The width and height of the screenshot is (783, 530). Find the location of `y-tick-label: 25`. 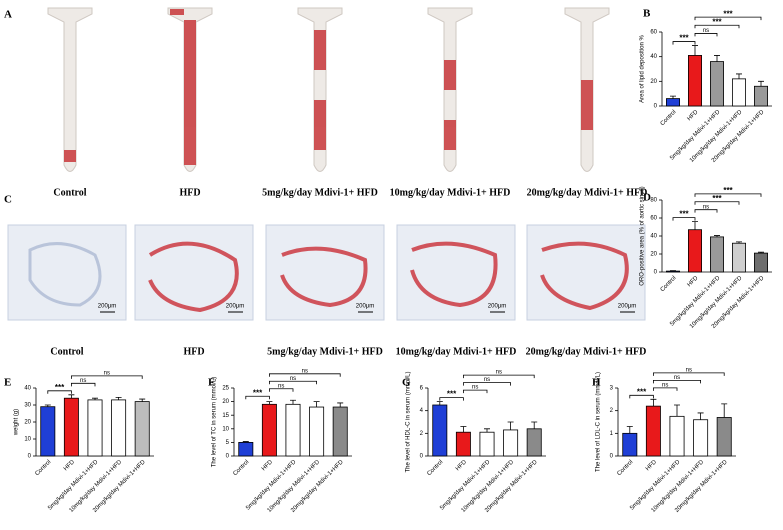

y-tick-label: 25 is located at coordinates (225, 389).